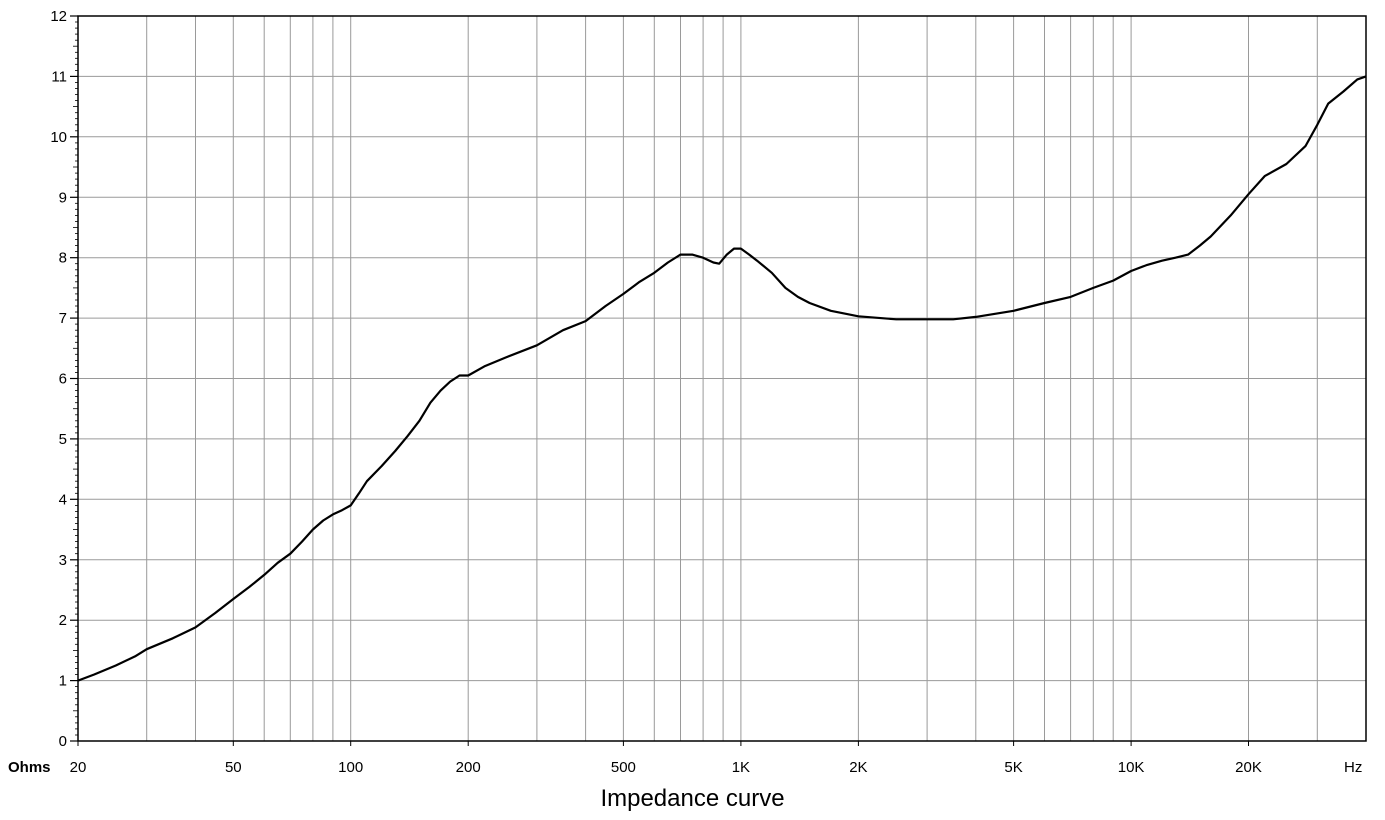 Image resolution: width=1385 pixels, height=820 pixels. What do you see at coordinates (858, 767) in the screenshot?
I see `x-tick-label: 2K` at bounding box center [858, 767].